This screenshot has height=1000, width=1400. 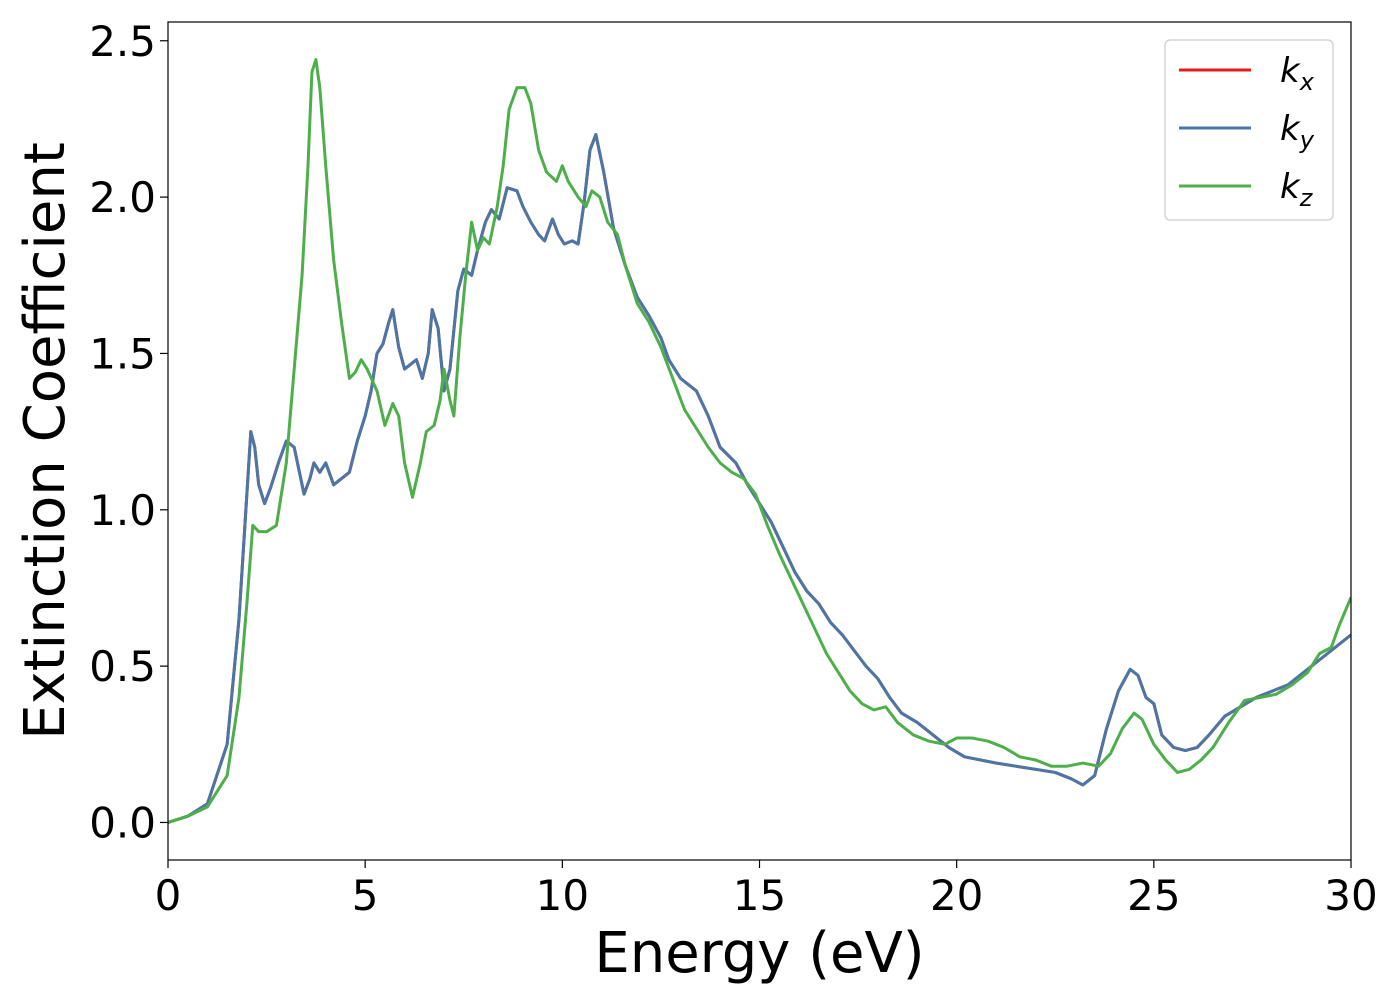 I want to click on x-tick-label: 0, so click(x=168, y=895).